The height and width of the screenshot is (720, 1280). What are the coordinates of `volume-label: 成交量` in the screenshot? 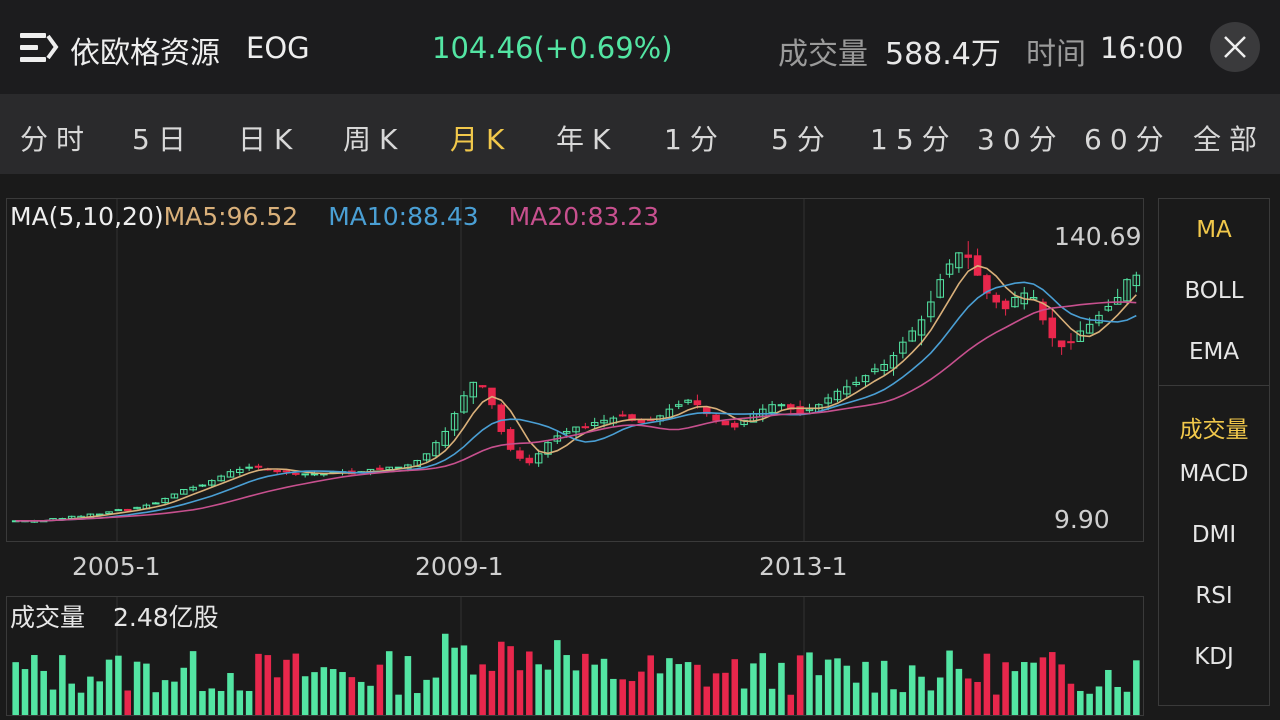 It's located at (823, 54).